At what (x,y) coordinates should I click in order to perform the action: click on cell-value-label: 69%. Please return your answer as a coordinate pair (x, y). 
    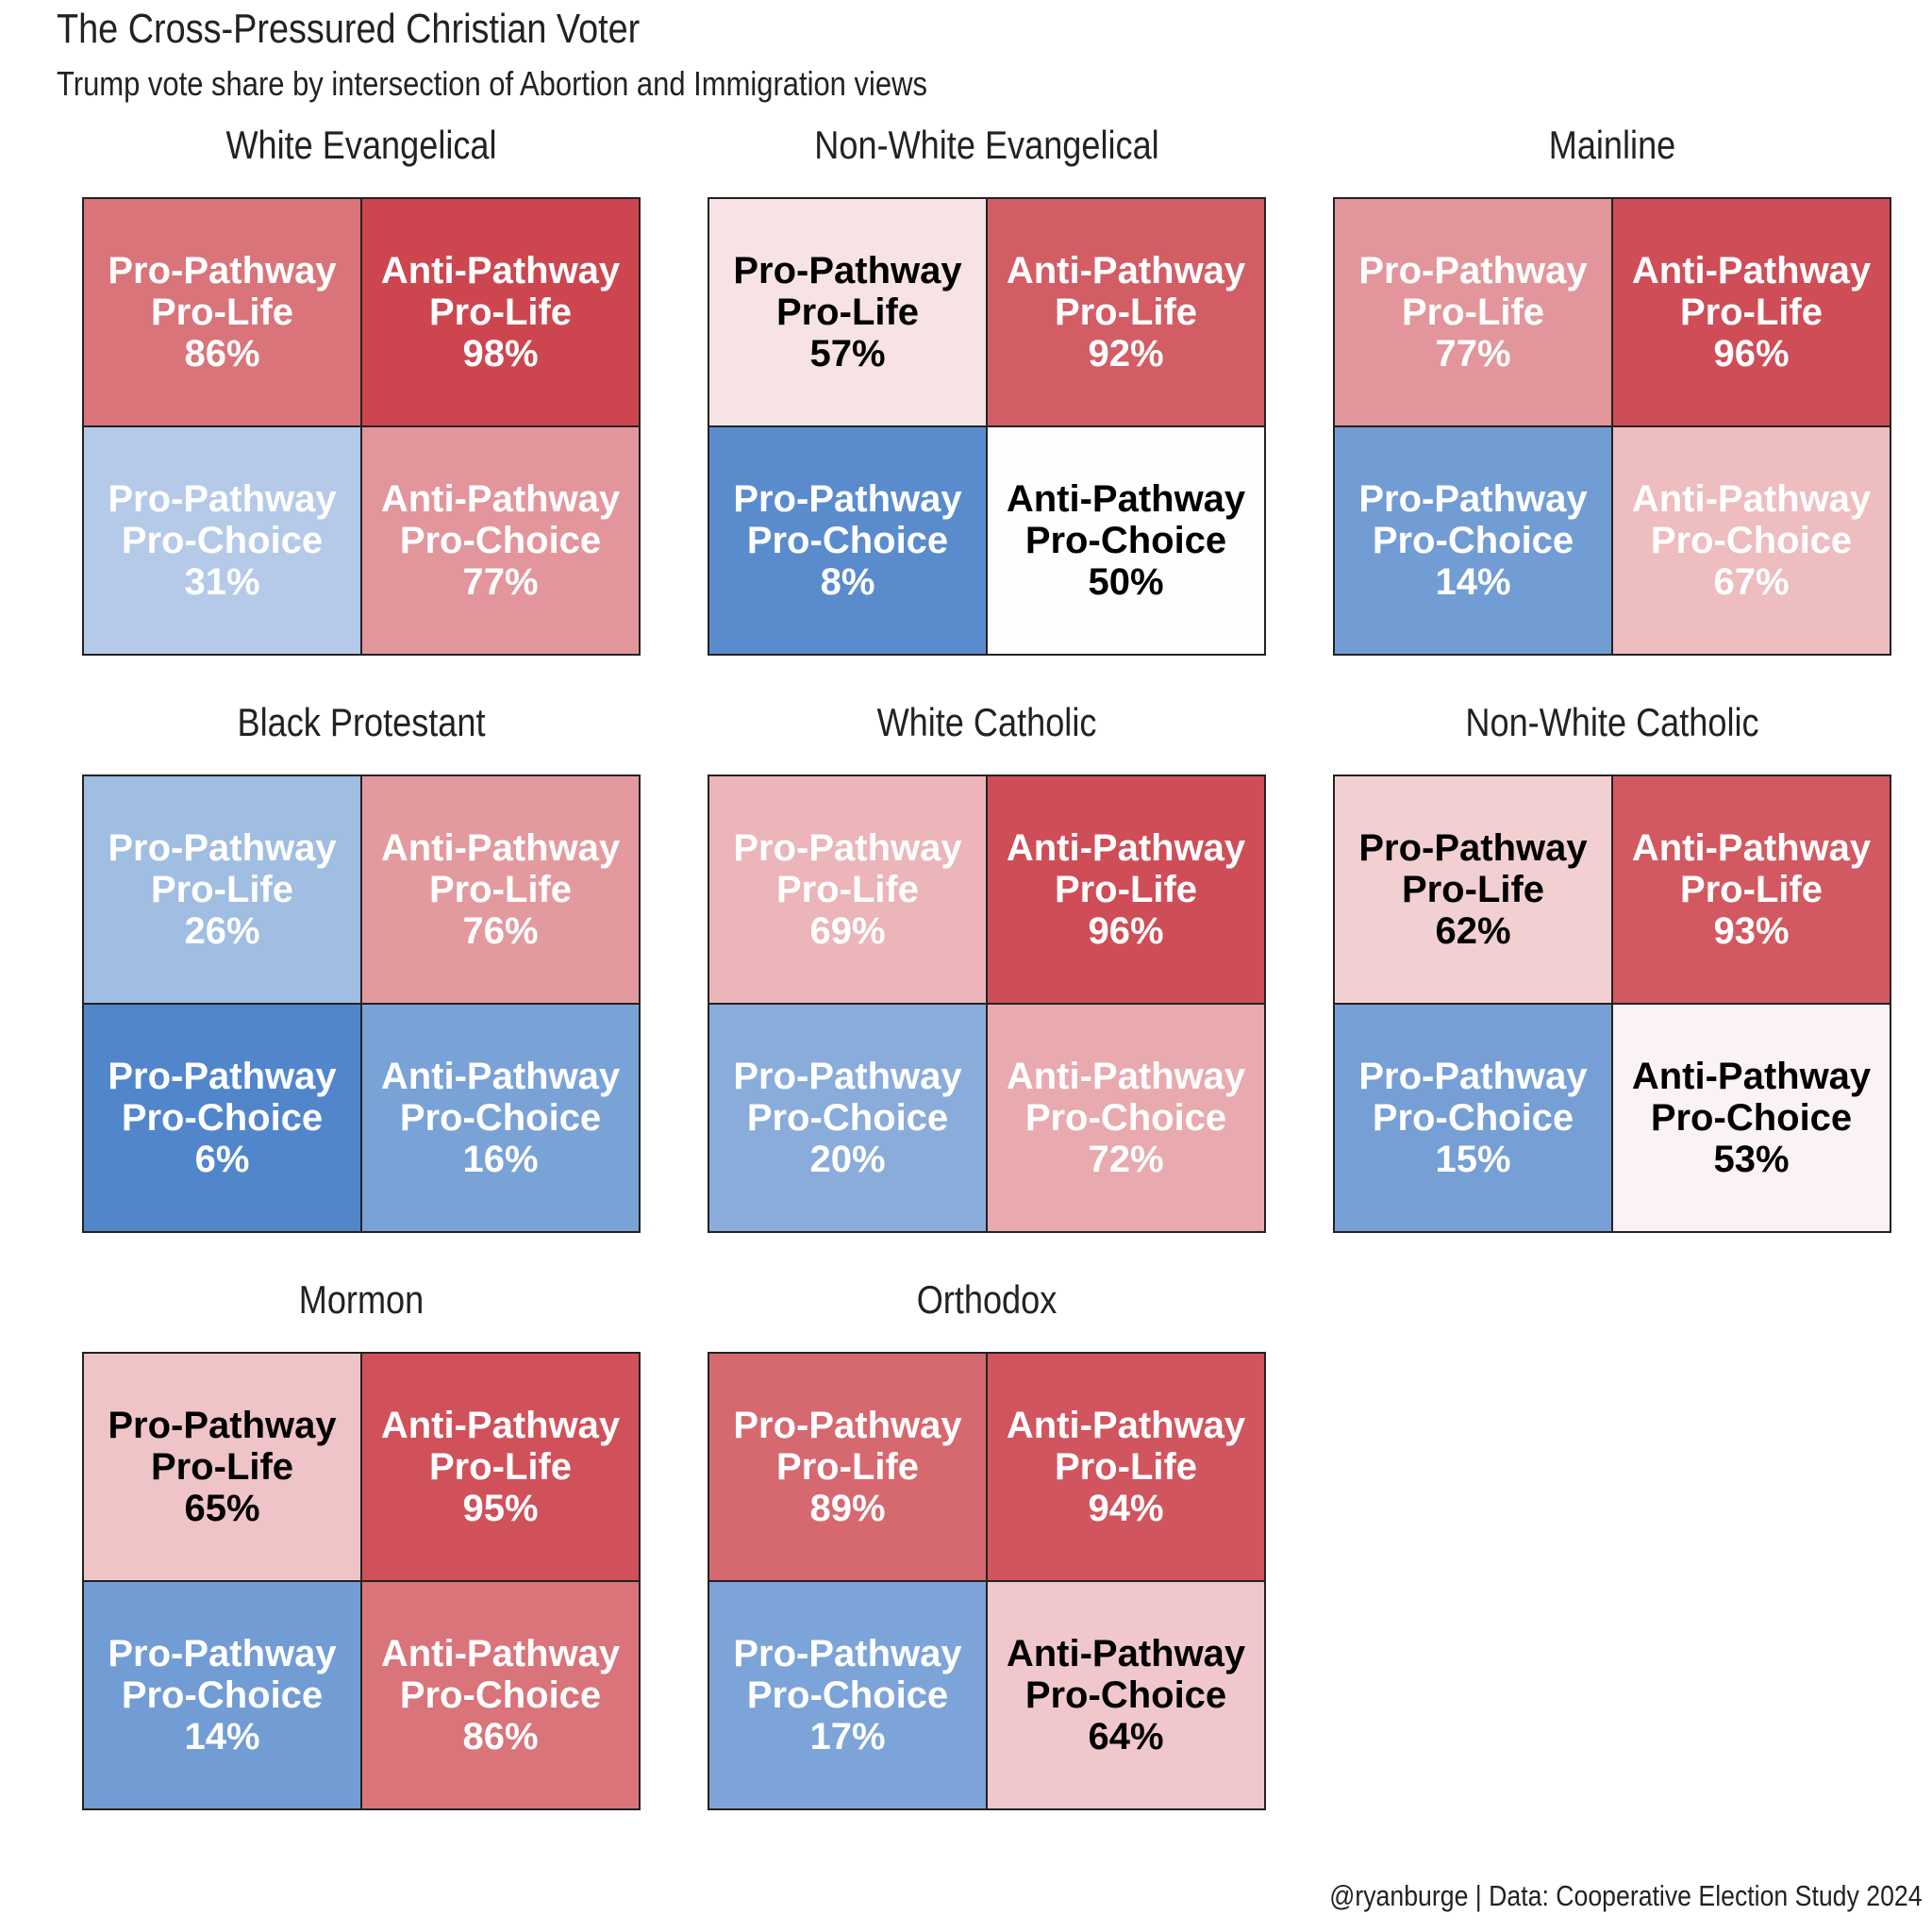
    Looking at the image, I should click on (848, 931).